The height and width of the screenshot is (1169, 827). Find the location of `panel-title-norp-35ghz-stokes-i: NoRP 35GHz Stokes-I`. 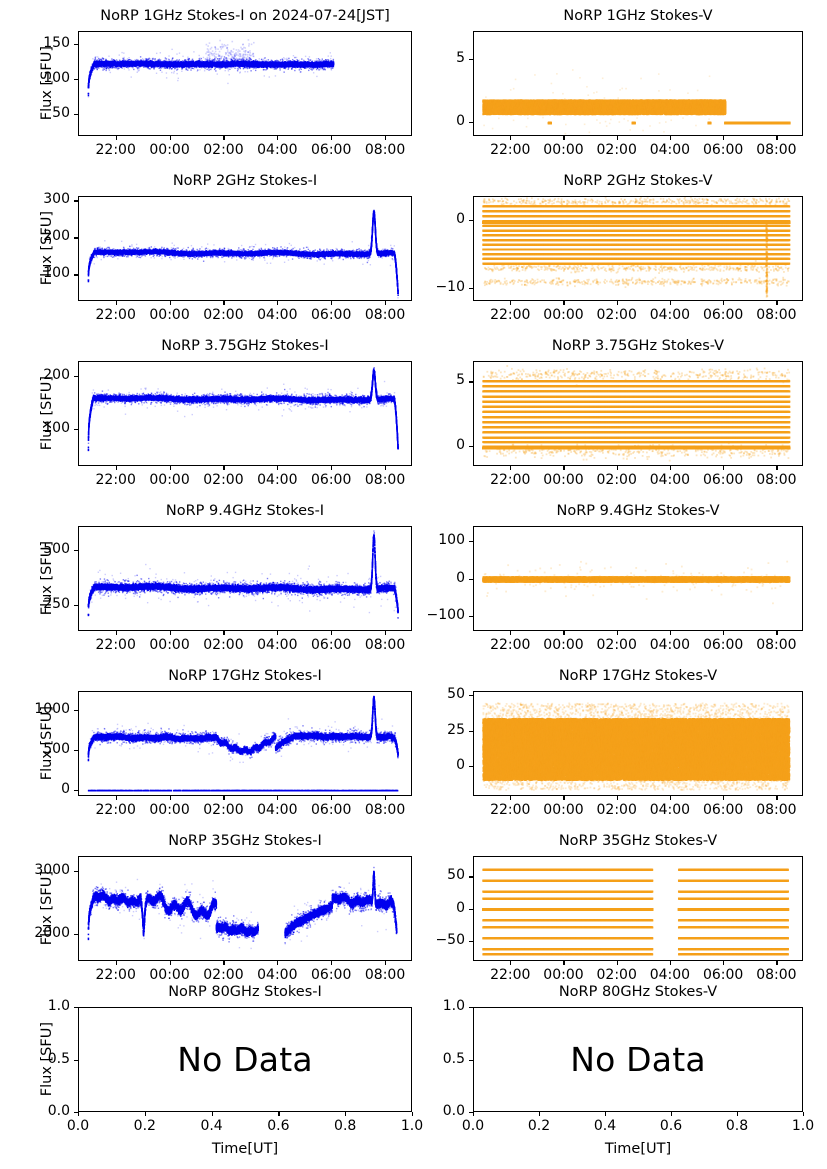

panel-title-norp-35ghz-stokes-i: NoRP 35GHz Stokes-I is located at coordinates (245, 841).